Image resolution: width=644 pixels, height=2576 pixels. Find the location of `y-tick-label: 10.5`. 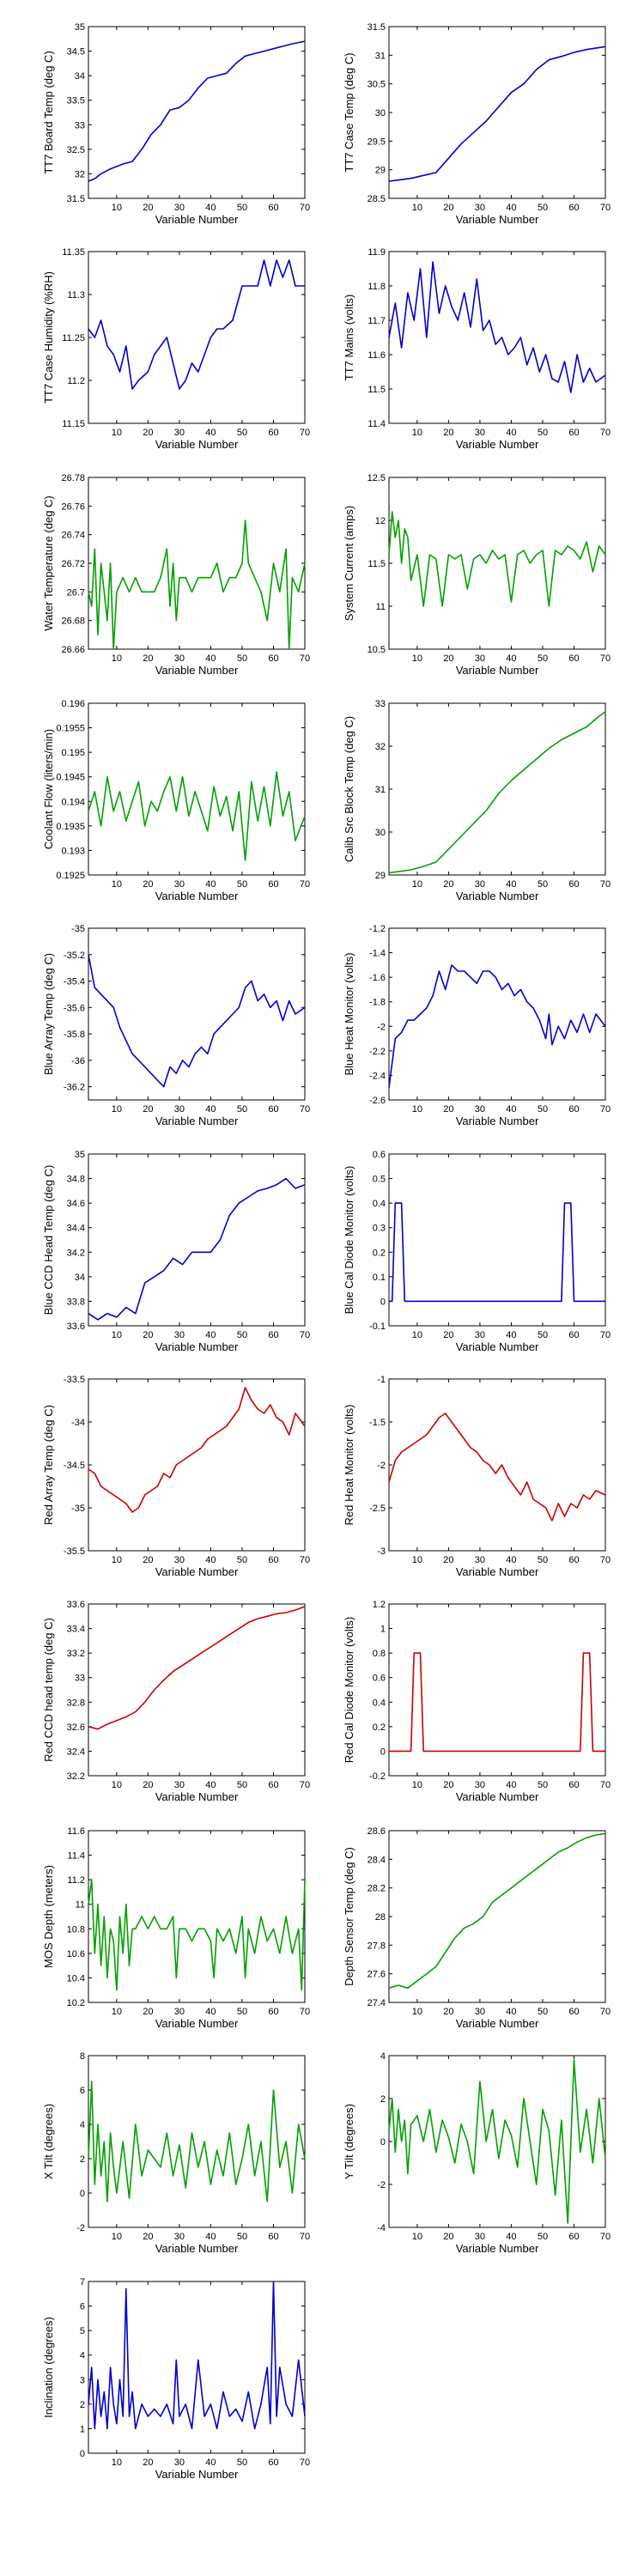

y-tick-label: 10.5 is located at coordinates (377, 650).